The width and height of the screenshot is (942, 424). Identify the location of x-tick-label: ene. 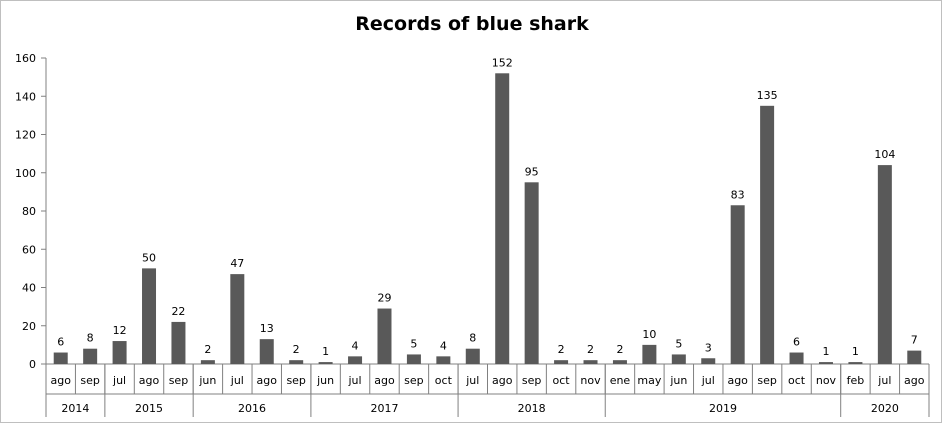
(620, 380).